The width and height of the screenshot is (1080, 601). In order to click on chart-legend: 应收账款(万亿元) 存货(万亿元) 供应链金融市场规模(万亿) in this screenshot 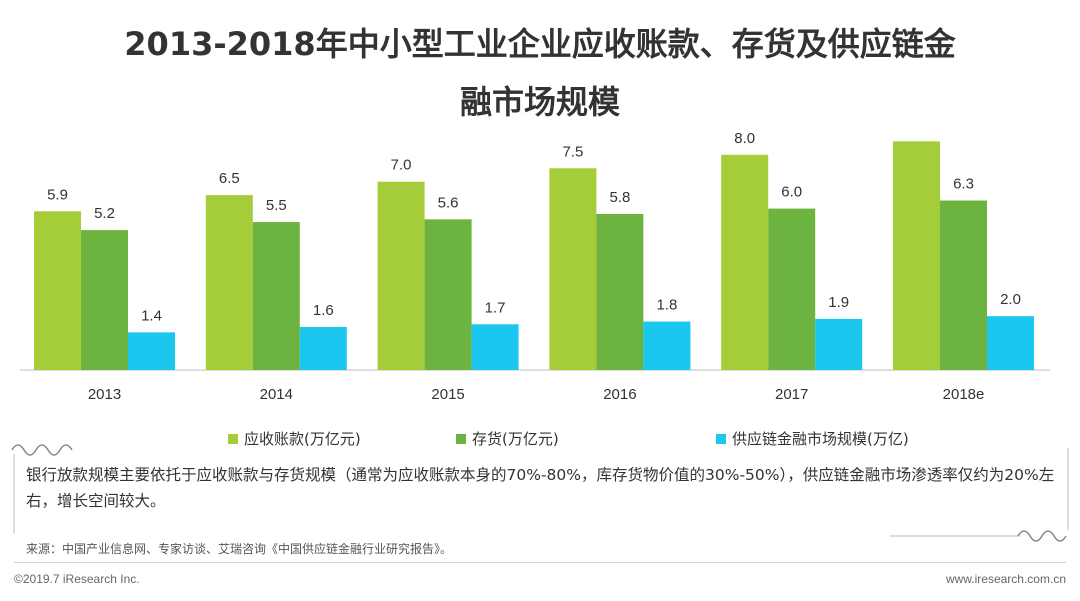, I will do `click(540, 438)`.